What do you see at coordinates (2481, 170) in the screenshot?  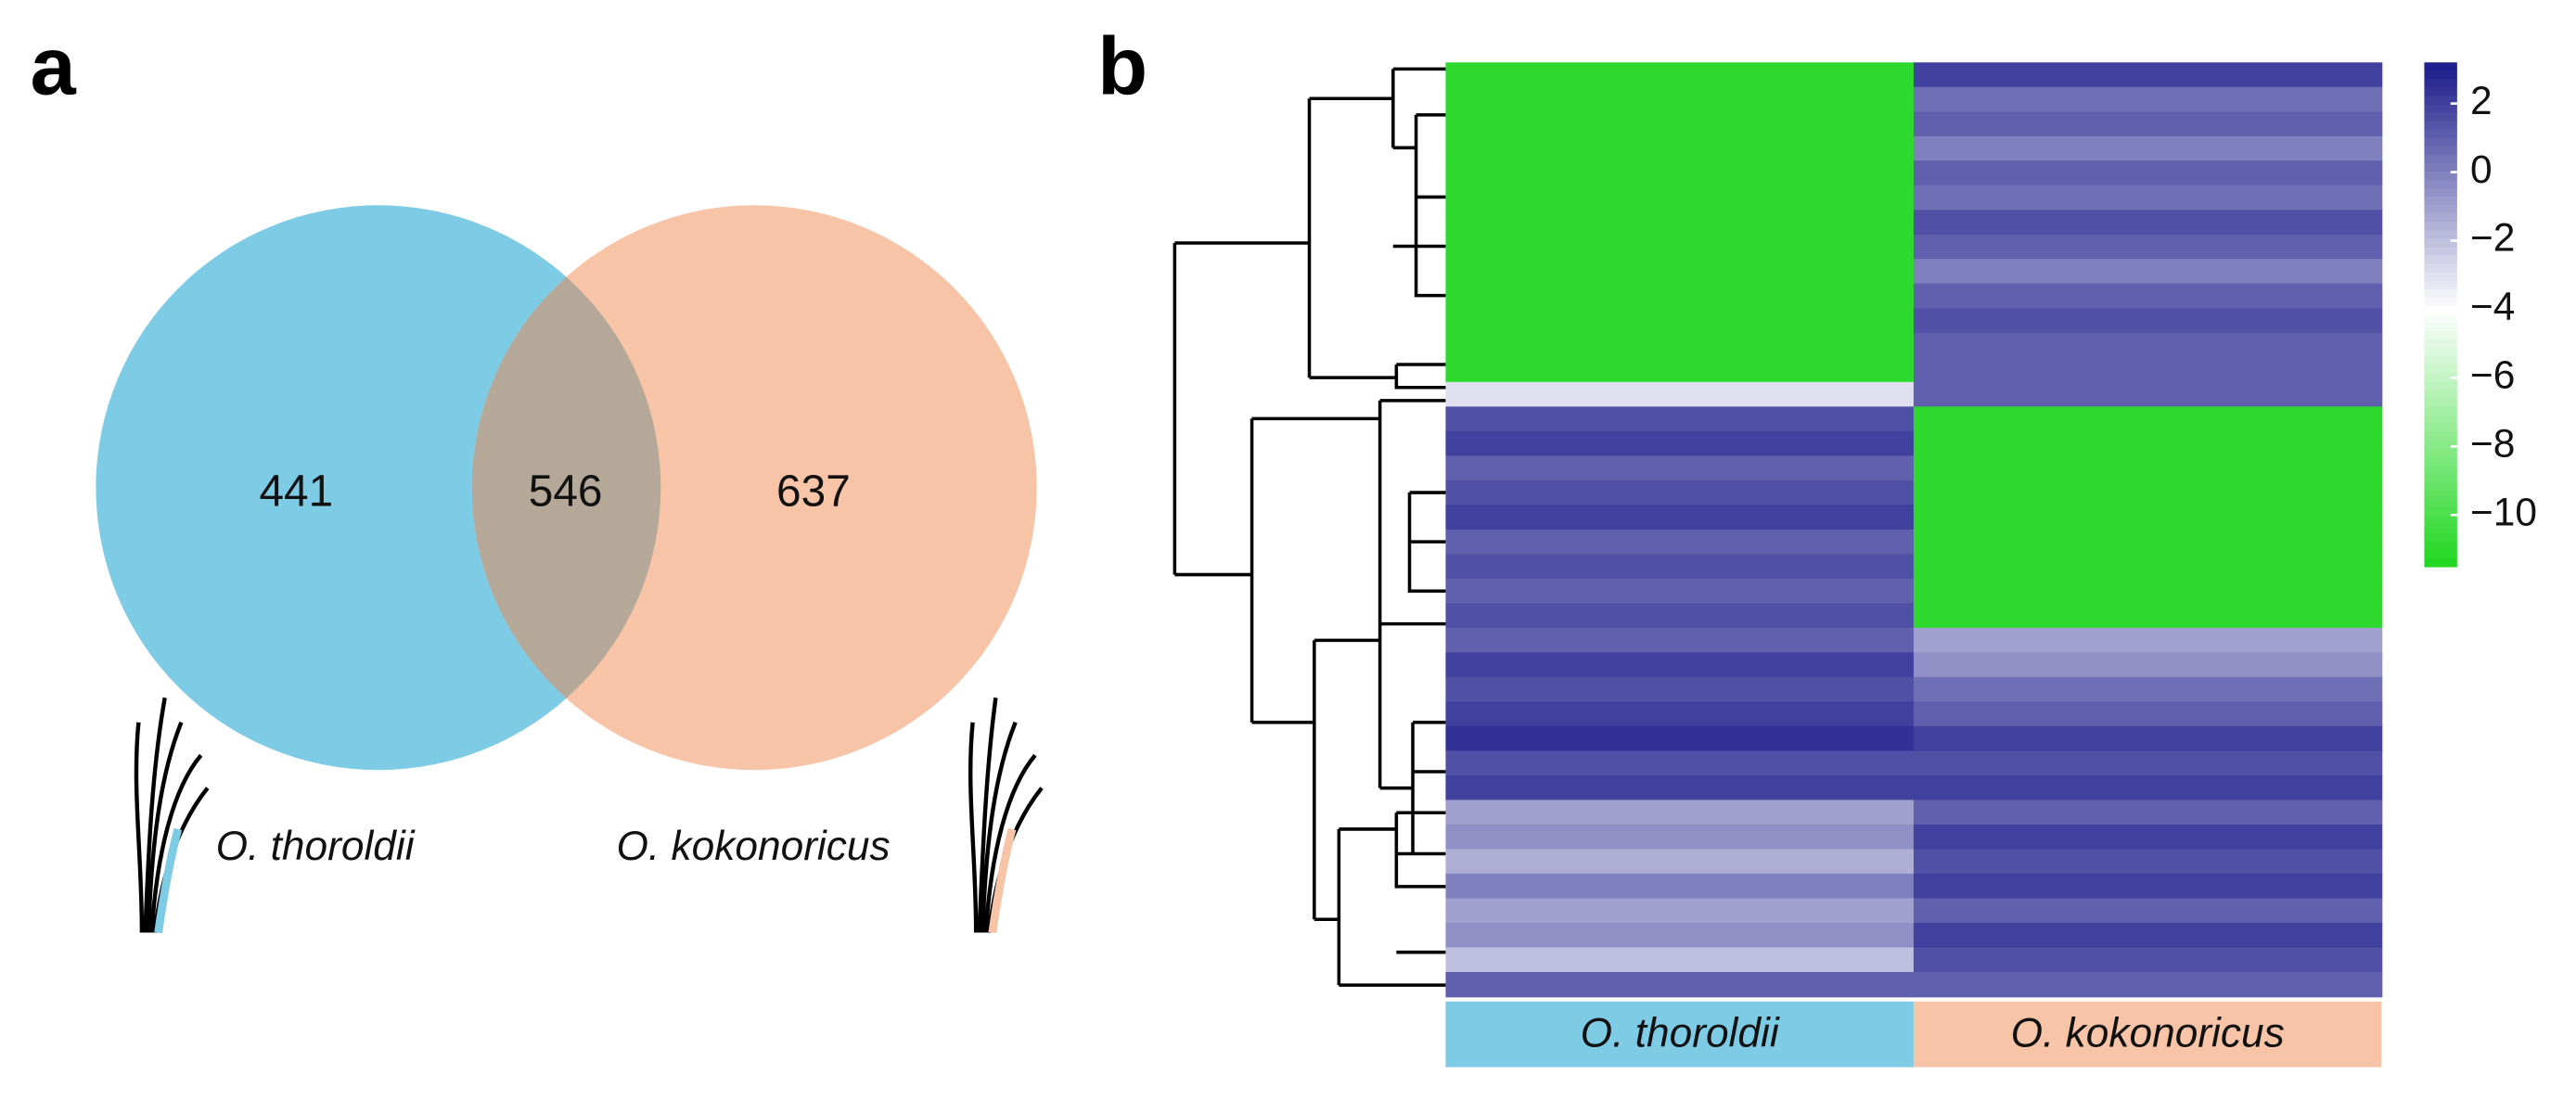 I see `colorbar-tick-label: 0` at bounding box center [2481, 170].